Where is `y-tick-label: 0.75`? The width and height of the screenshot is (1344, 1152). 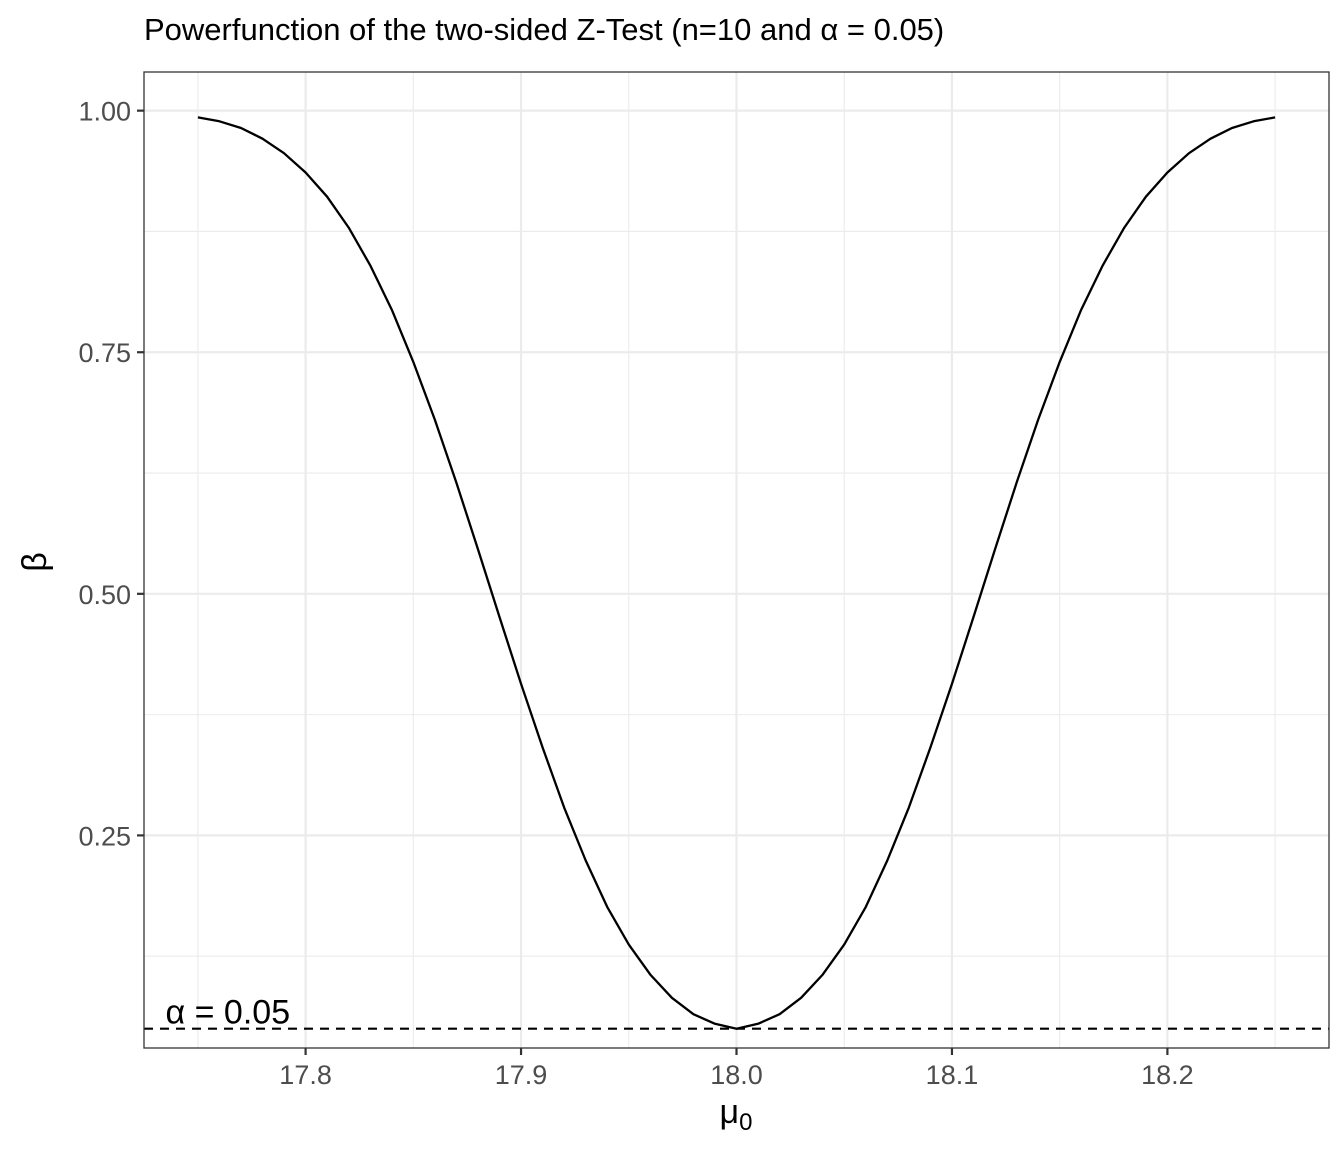 y-tick-label: 0.75 is located at coordinates (104, 353).